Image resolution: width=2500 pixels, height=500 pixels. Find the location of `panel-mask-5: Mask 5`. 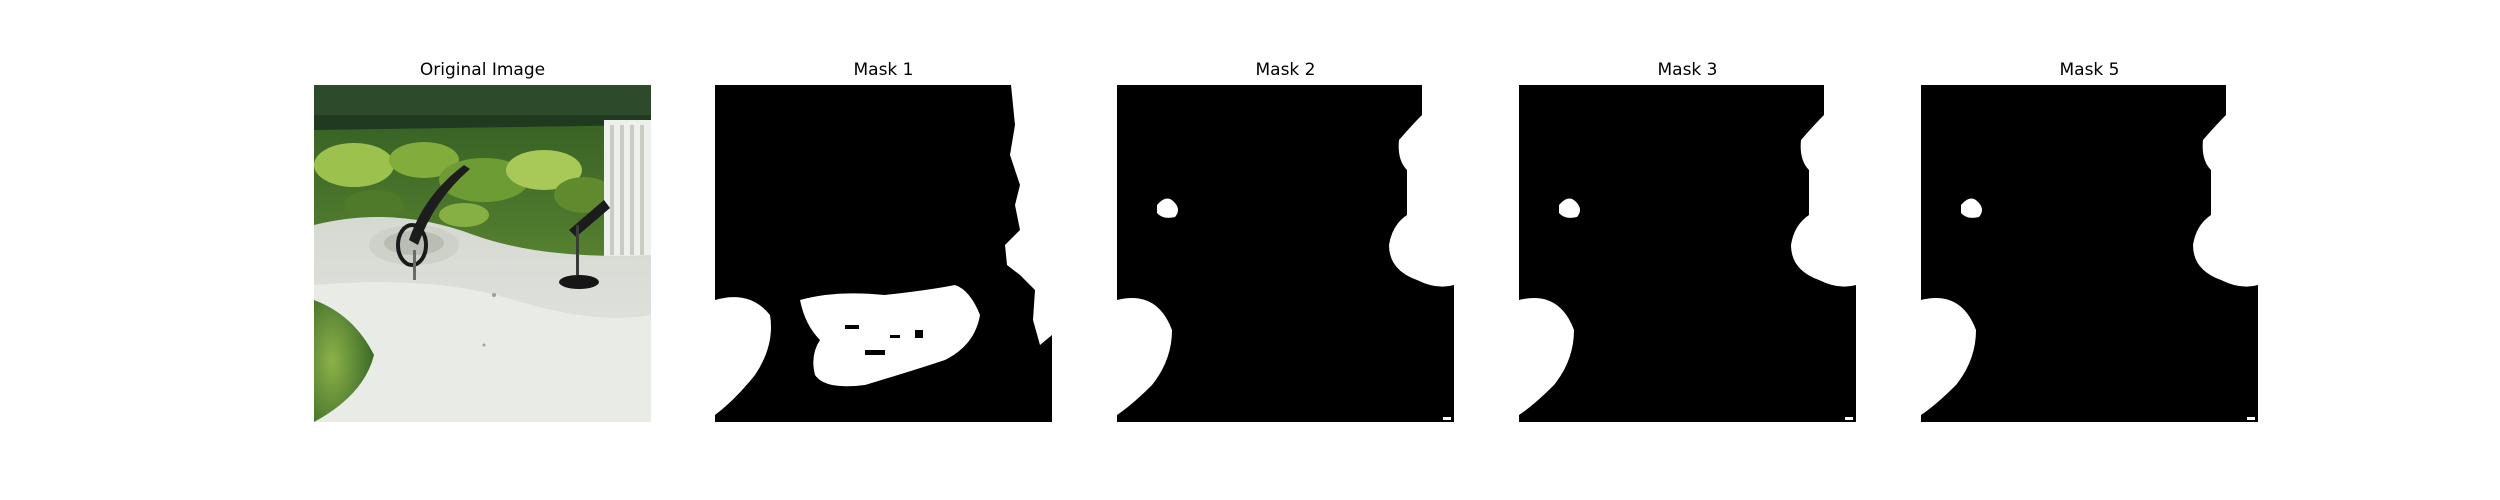

panel-mask-5: Mask 5 is located at coordinates (2089, 250).